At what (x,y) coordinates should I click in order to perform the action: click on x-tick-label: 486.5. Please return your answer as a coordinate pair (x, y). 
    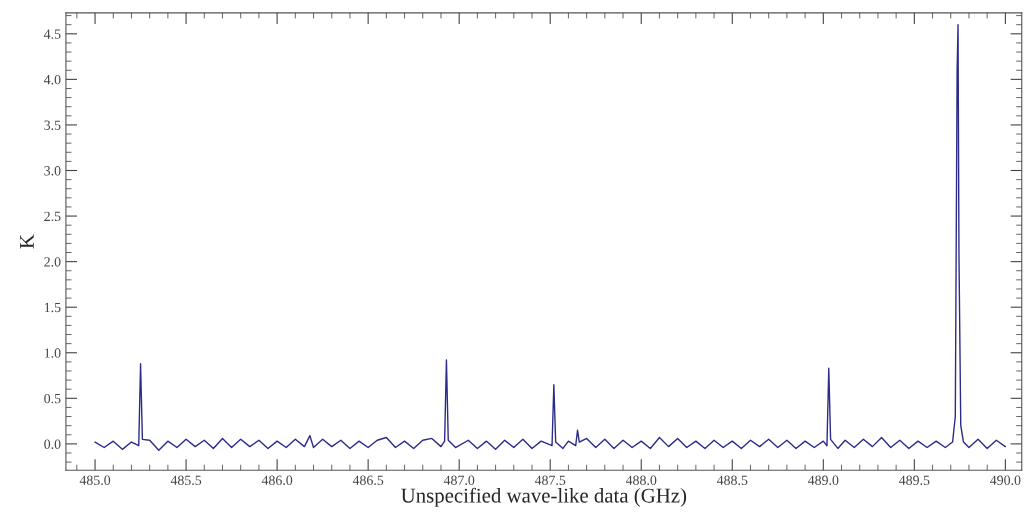
    Looking at the image, I should click on (368, 480).